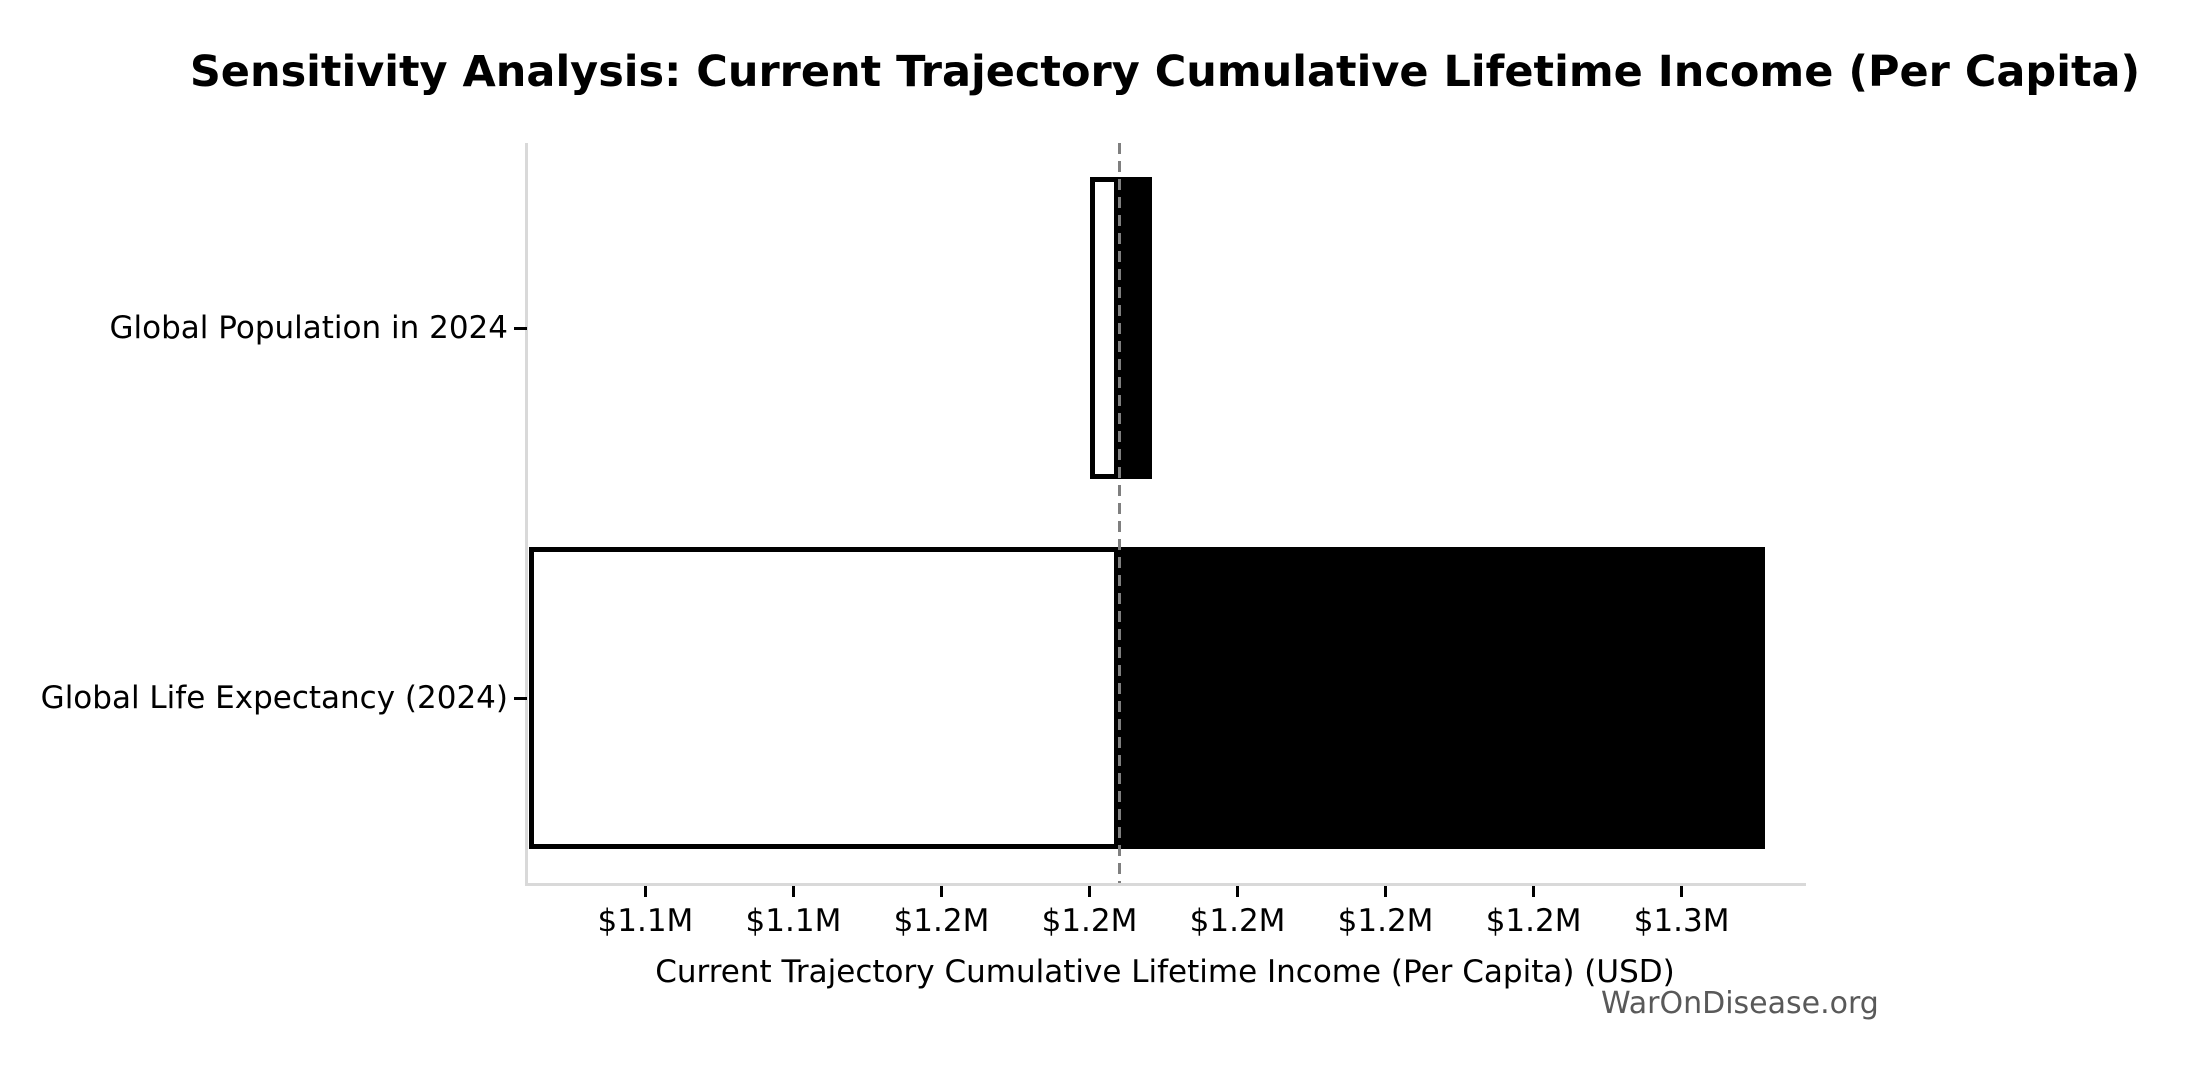  Describe the element at coordinates (274, 698) in the screenshot. I see `y-tick-label: Global Life Expectancy (2024)` at that location.